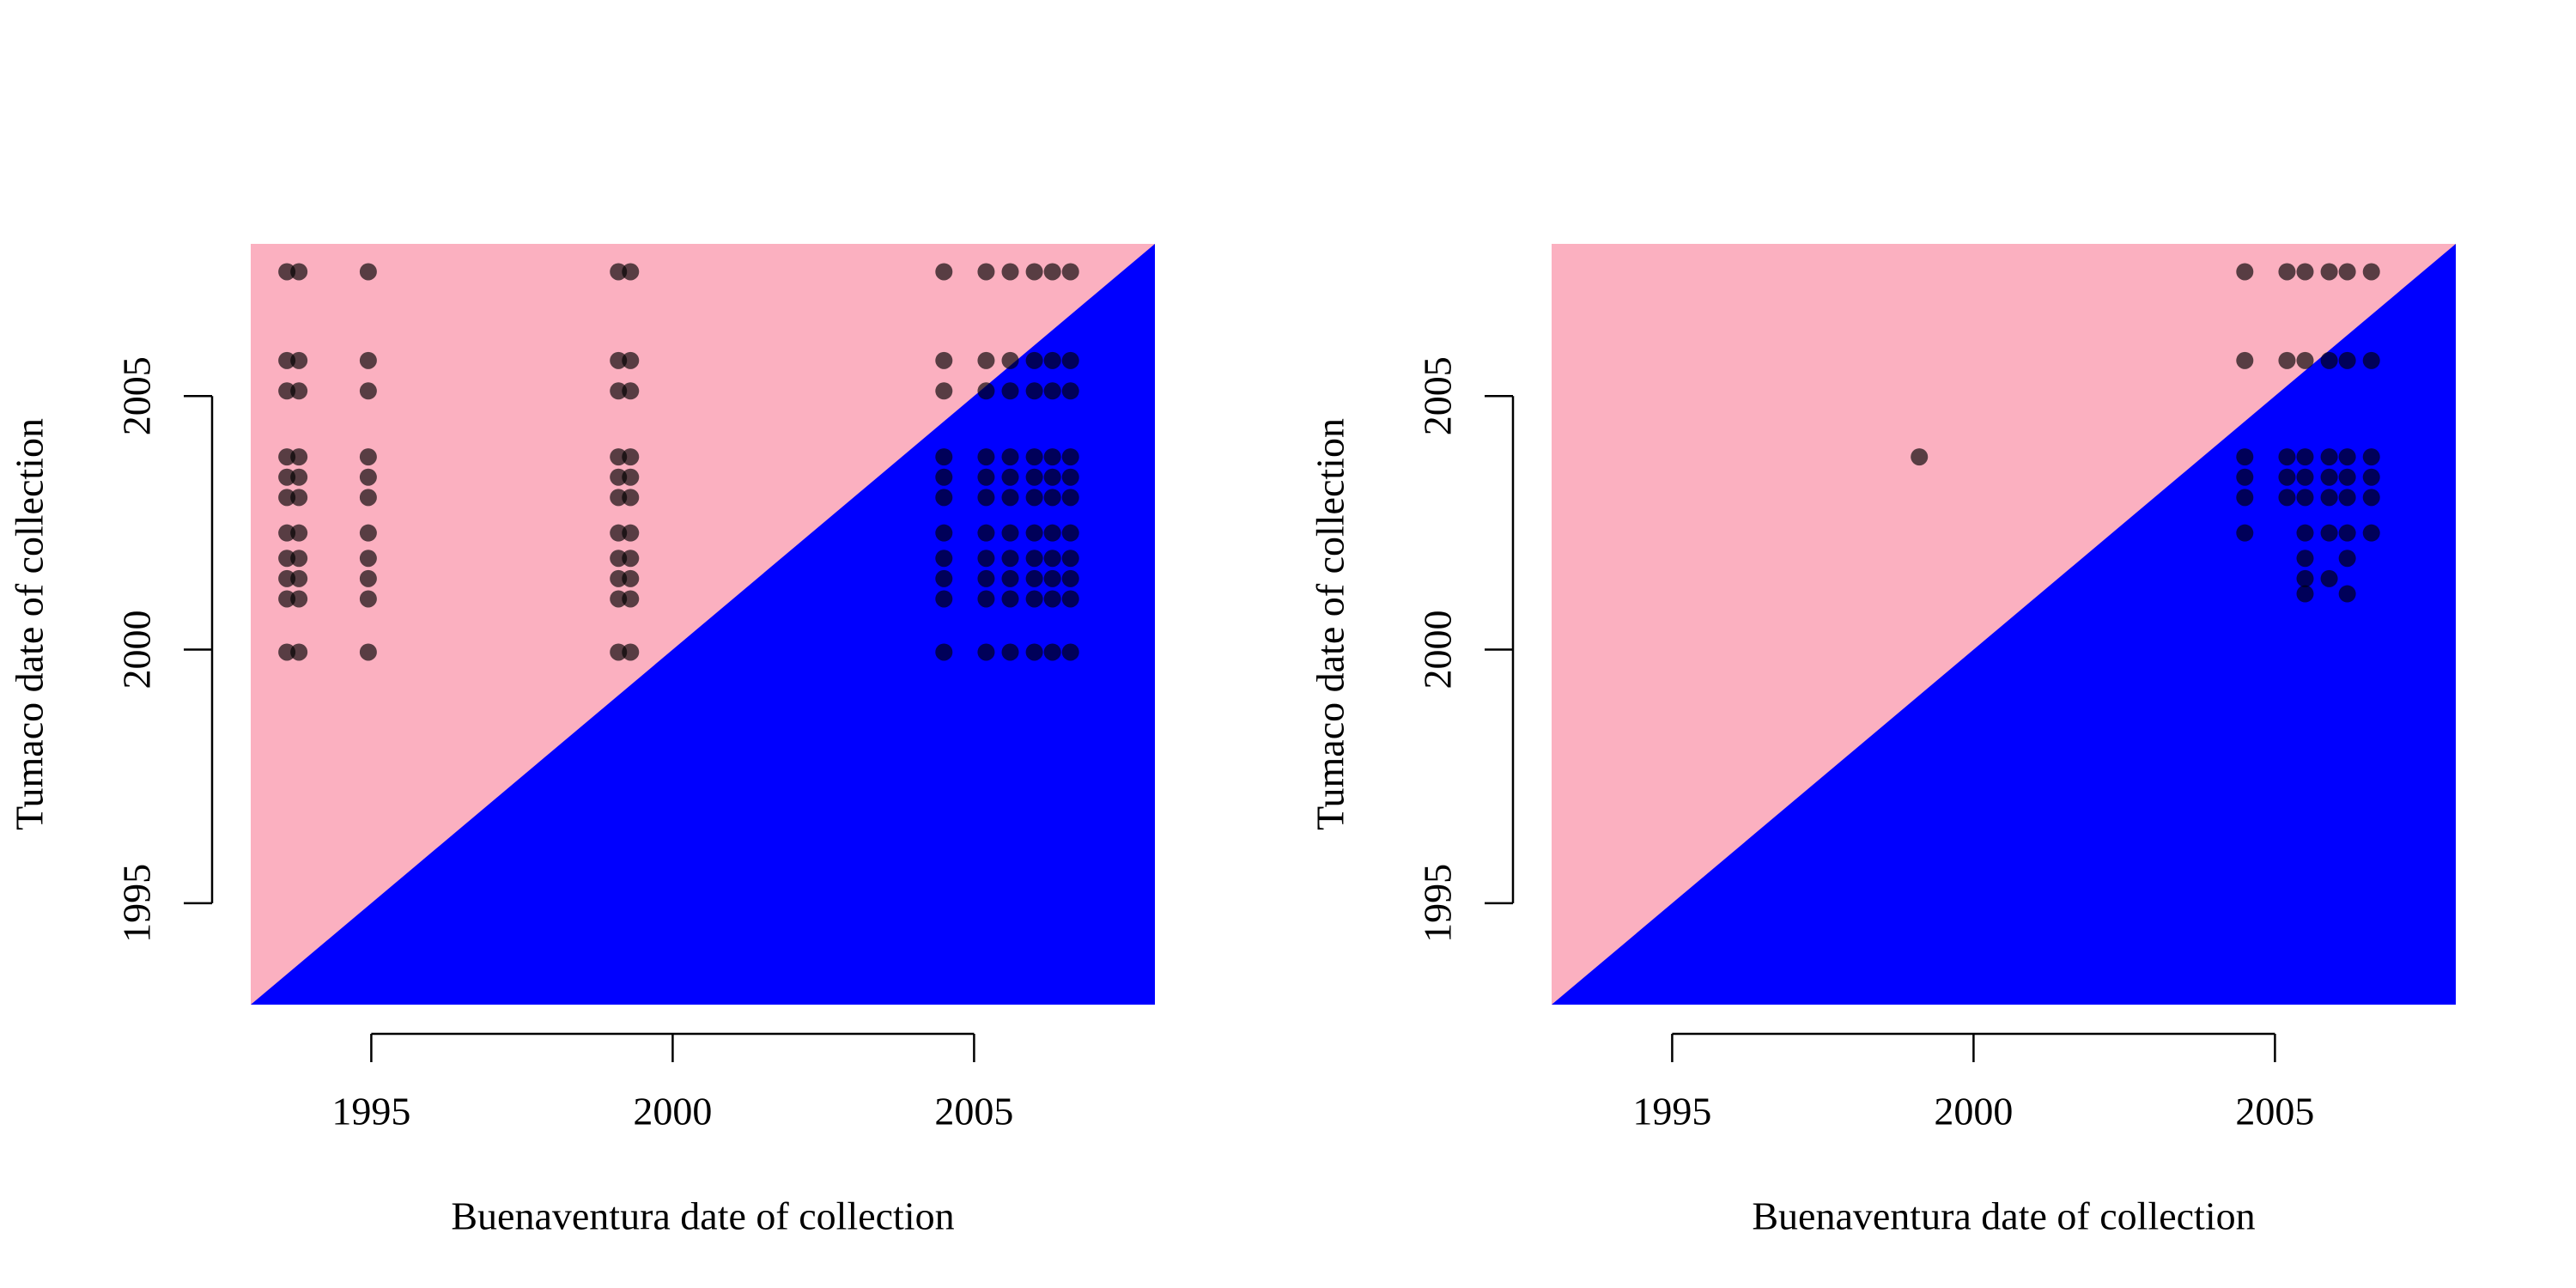 This screenshot has width=2576, height=1288. Describe the element at coordinates (1438, 903) in the screenshot. I see `y-tick-label: 1995` at that location.